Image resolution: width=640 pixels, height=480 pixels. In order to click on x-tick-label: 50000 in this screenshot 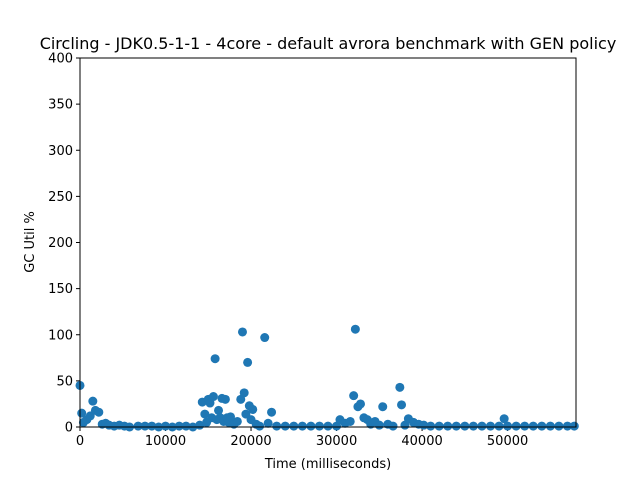, I will do `click(507, 441)`.